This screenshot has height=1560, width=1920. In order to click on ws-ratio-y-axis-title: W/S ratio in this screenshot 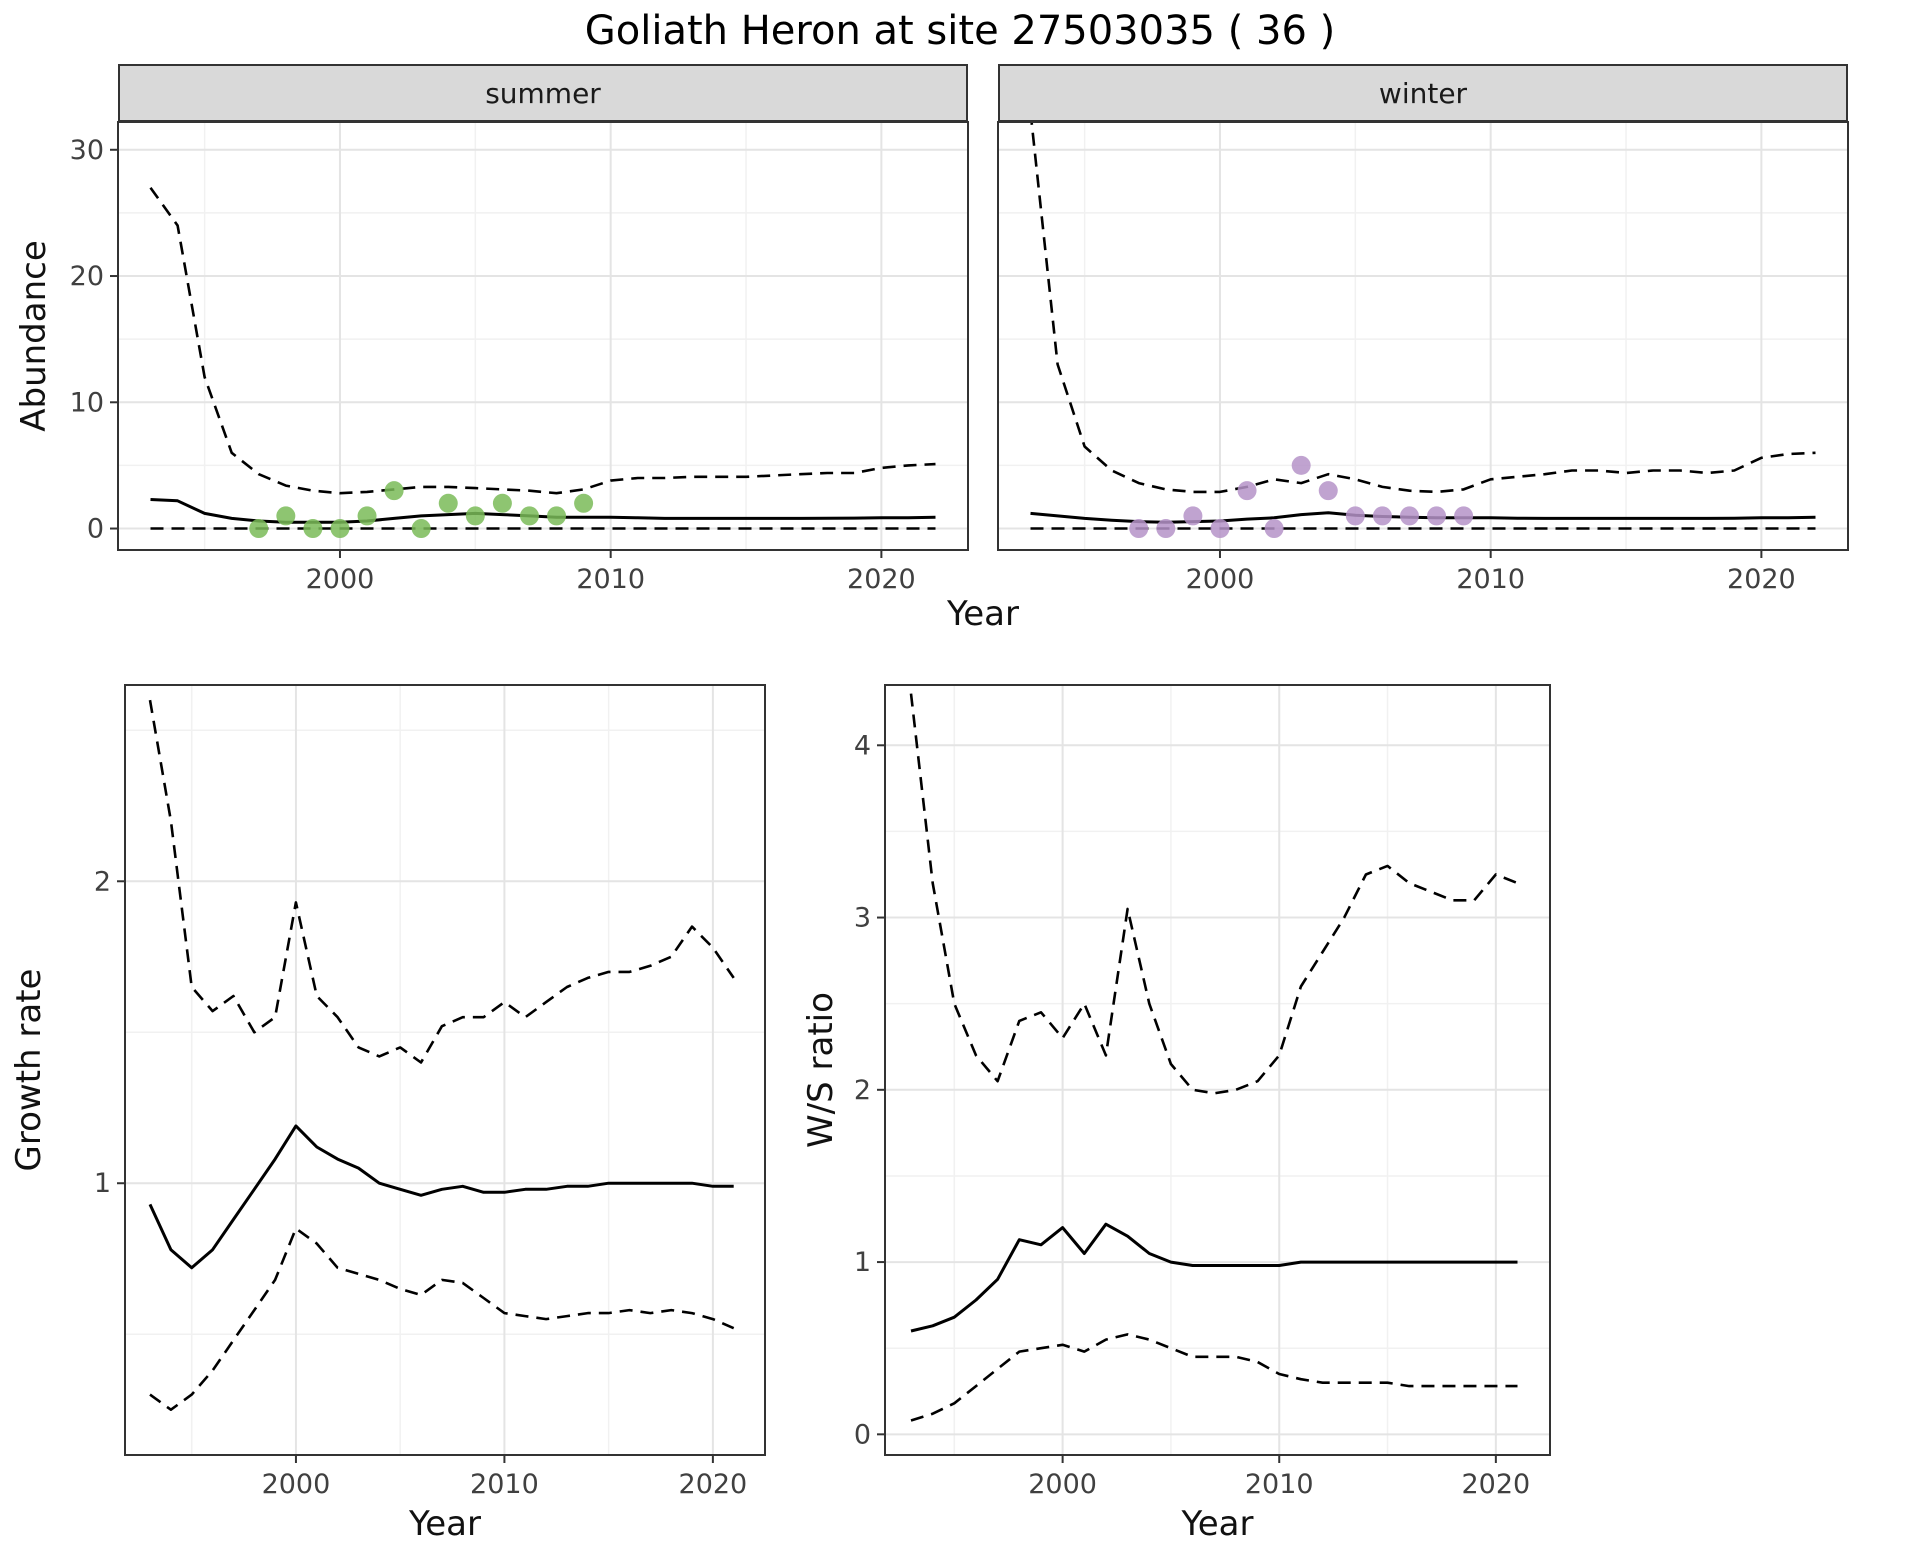, I will do `click(821, 1070)`.